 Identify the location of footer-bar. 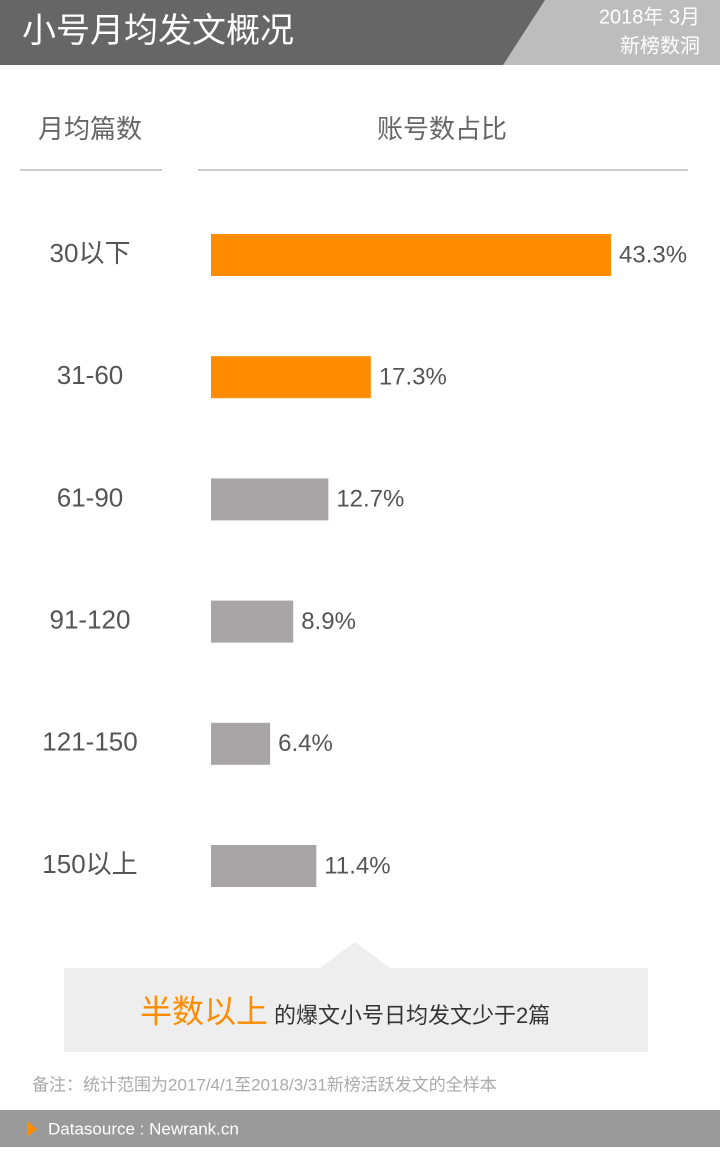
(360, 1128).